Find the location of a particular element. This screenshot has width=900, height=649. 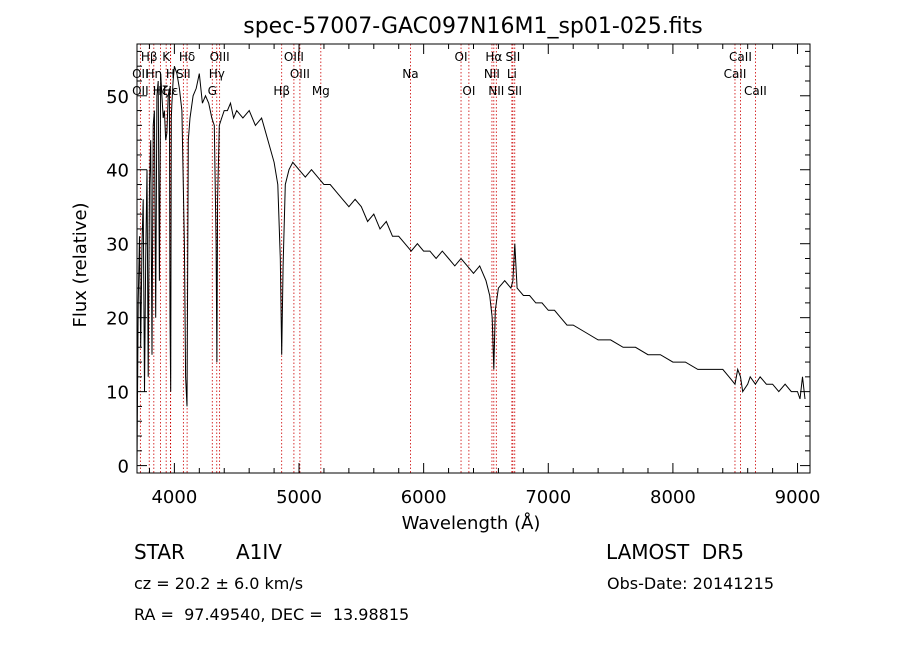

line-marker-label: Hε is located at coordinates (171, 91).